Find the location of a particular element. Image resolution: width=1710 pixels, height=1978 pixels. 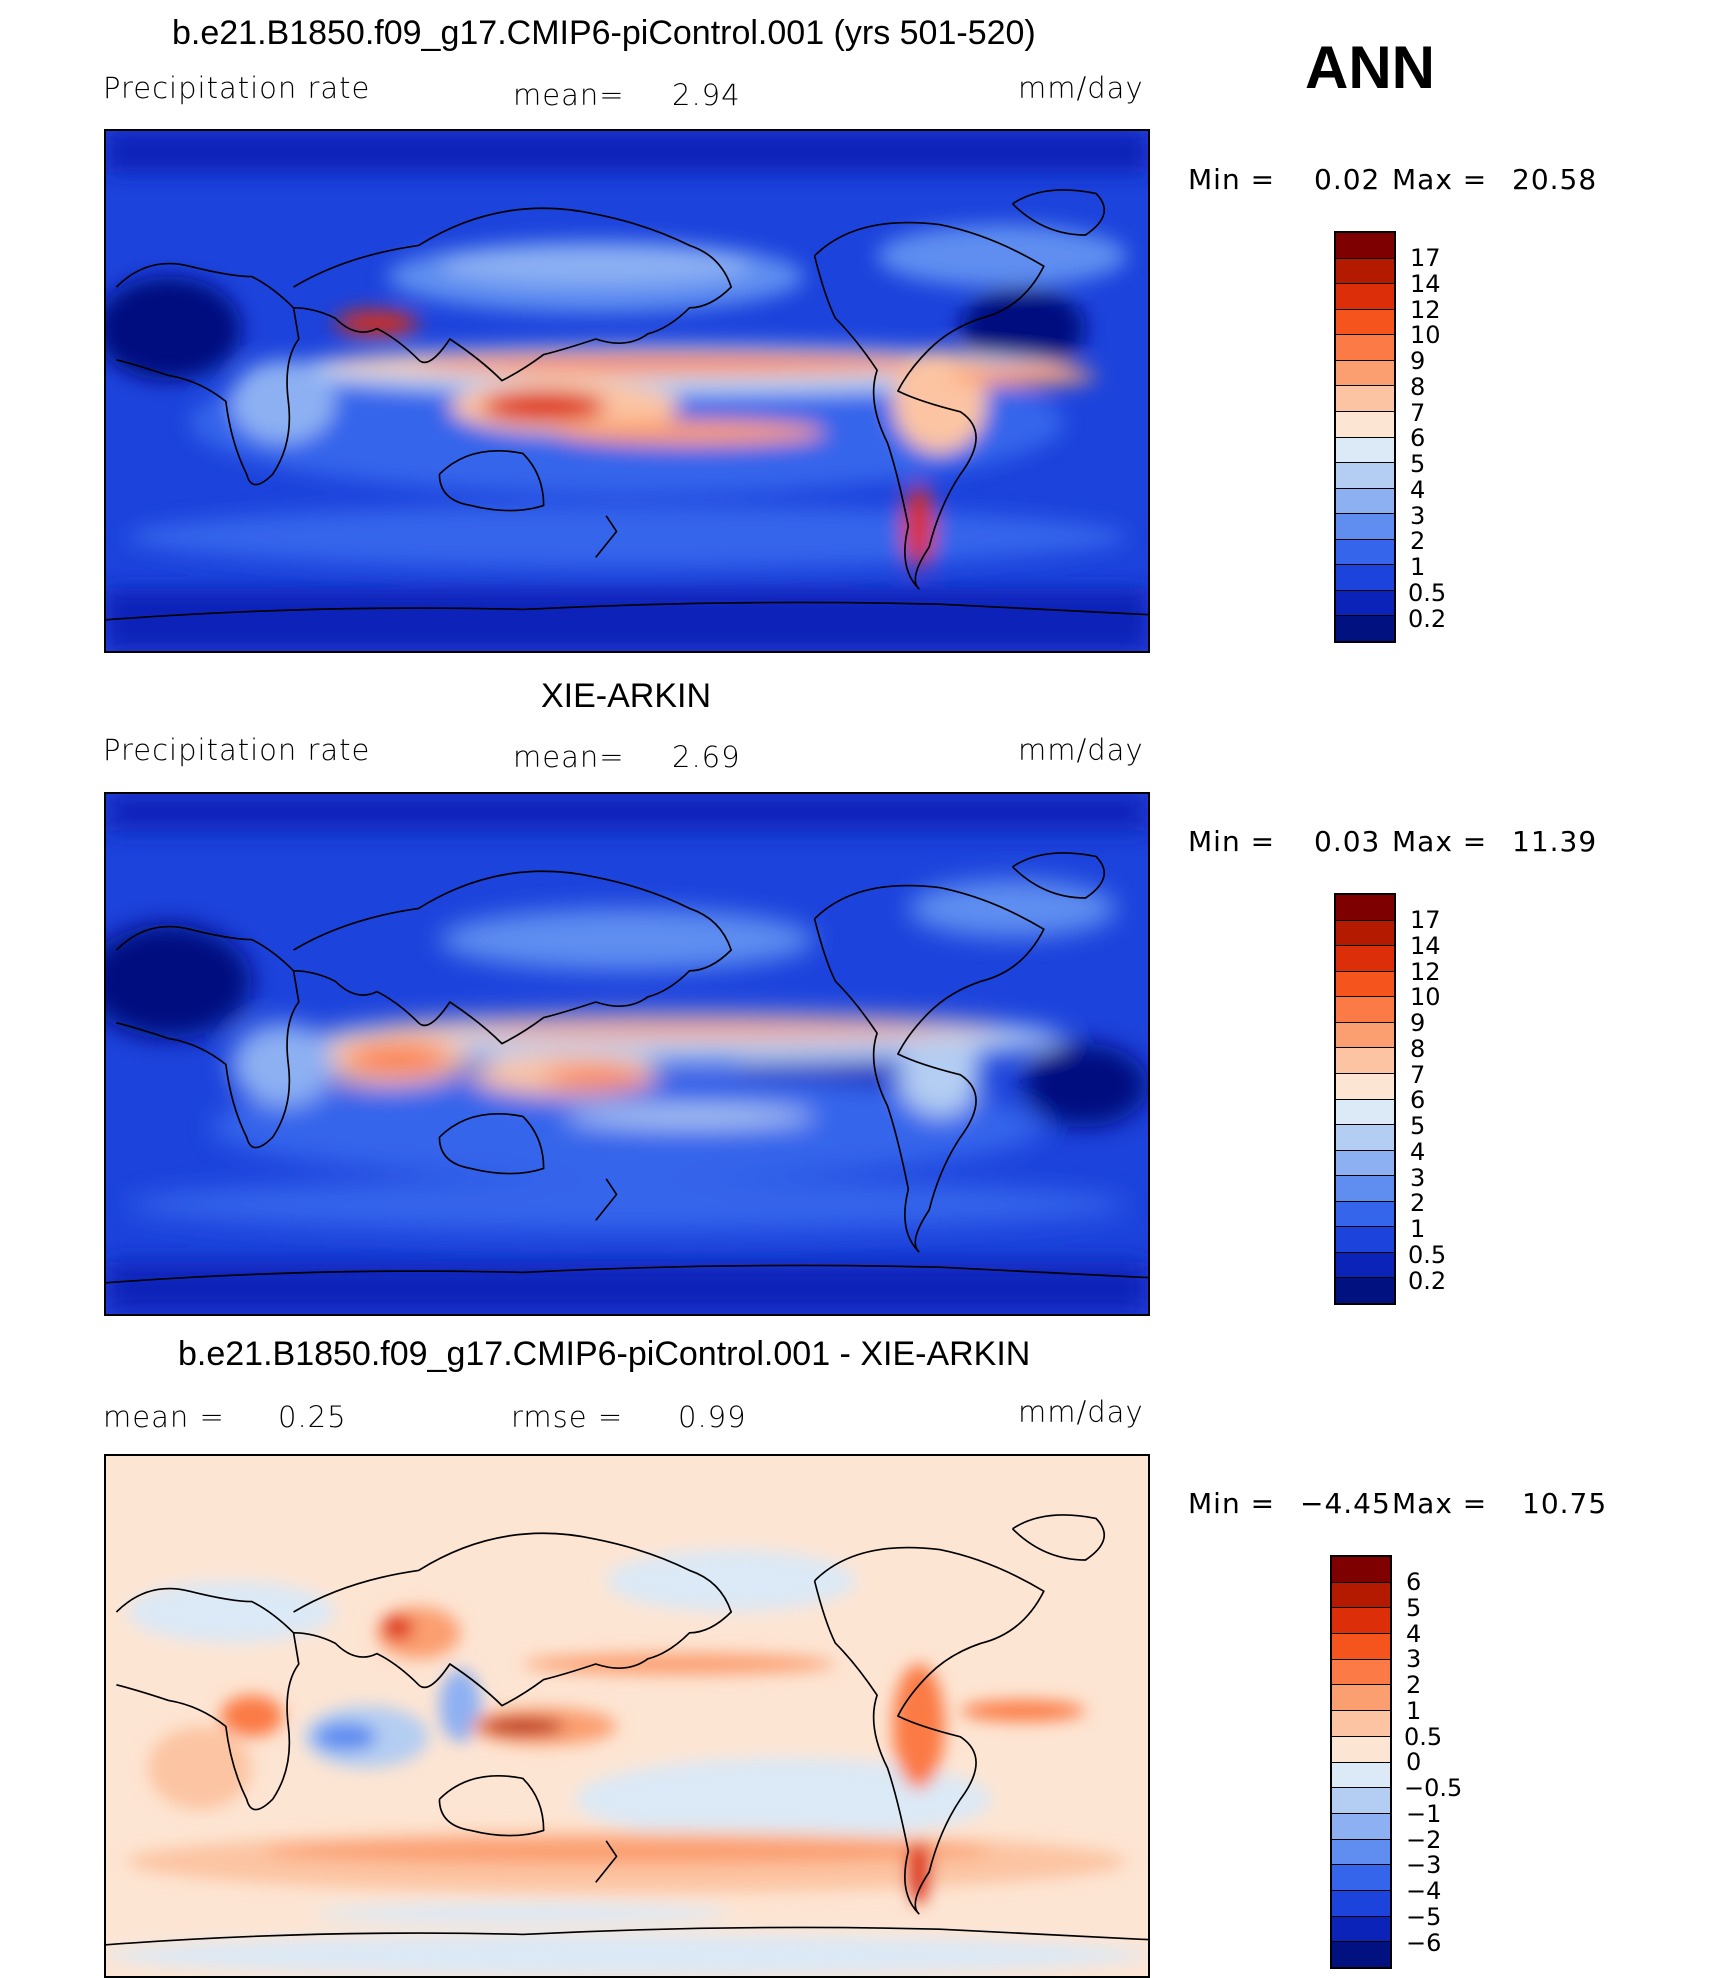

panel1-min-label: Min = is located at coordinates (1232, 179).